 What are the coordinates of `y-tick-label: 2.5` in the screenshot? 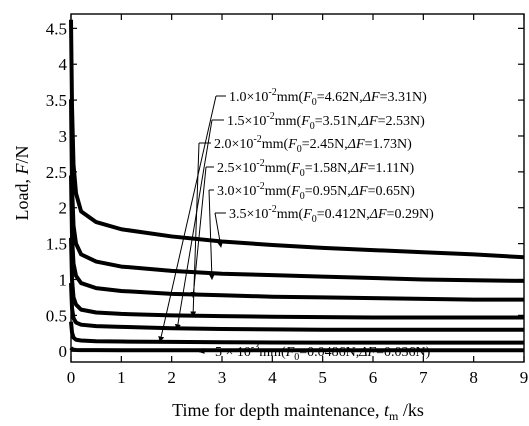 It's located at (56, 172).